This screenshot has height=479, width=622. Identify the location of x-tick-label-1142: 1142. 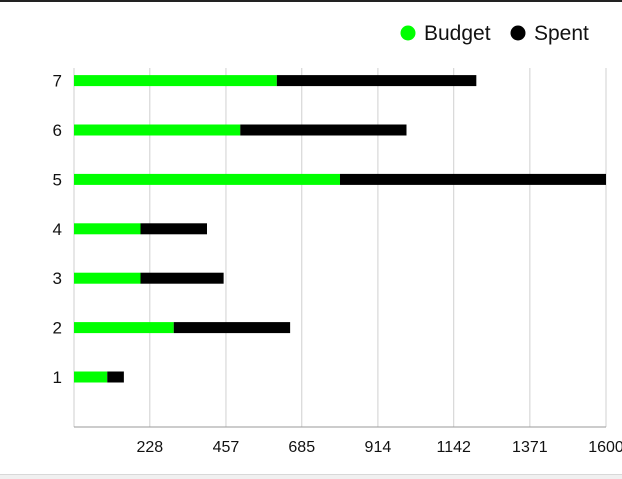
(454, 447).